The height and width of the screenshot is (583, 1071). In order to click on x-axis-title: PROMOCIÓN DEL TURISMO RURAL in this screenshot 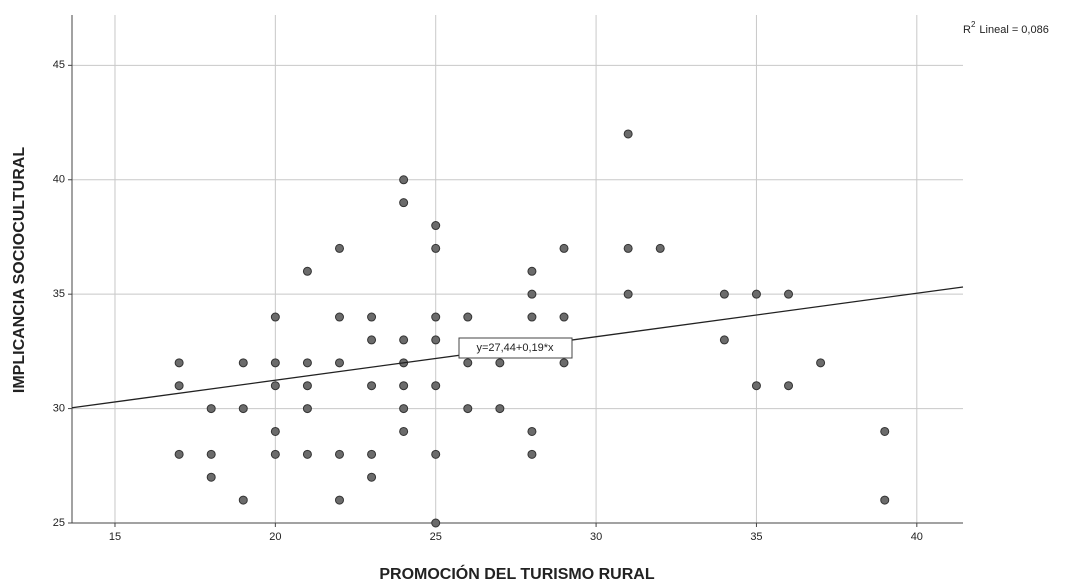, I will do `click(516, 573)`.